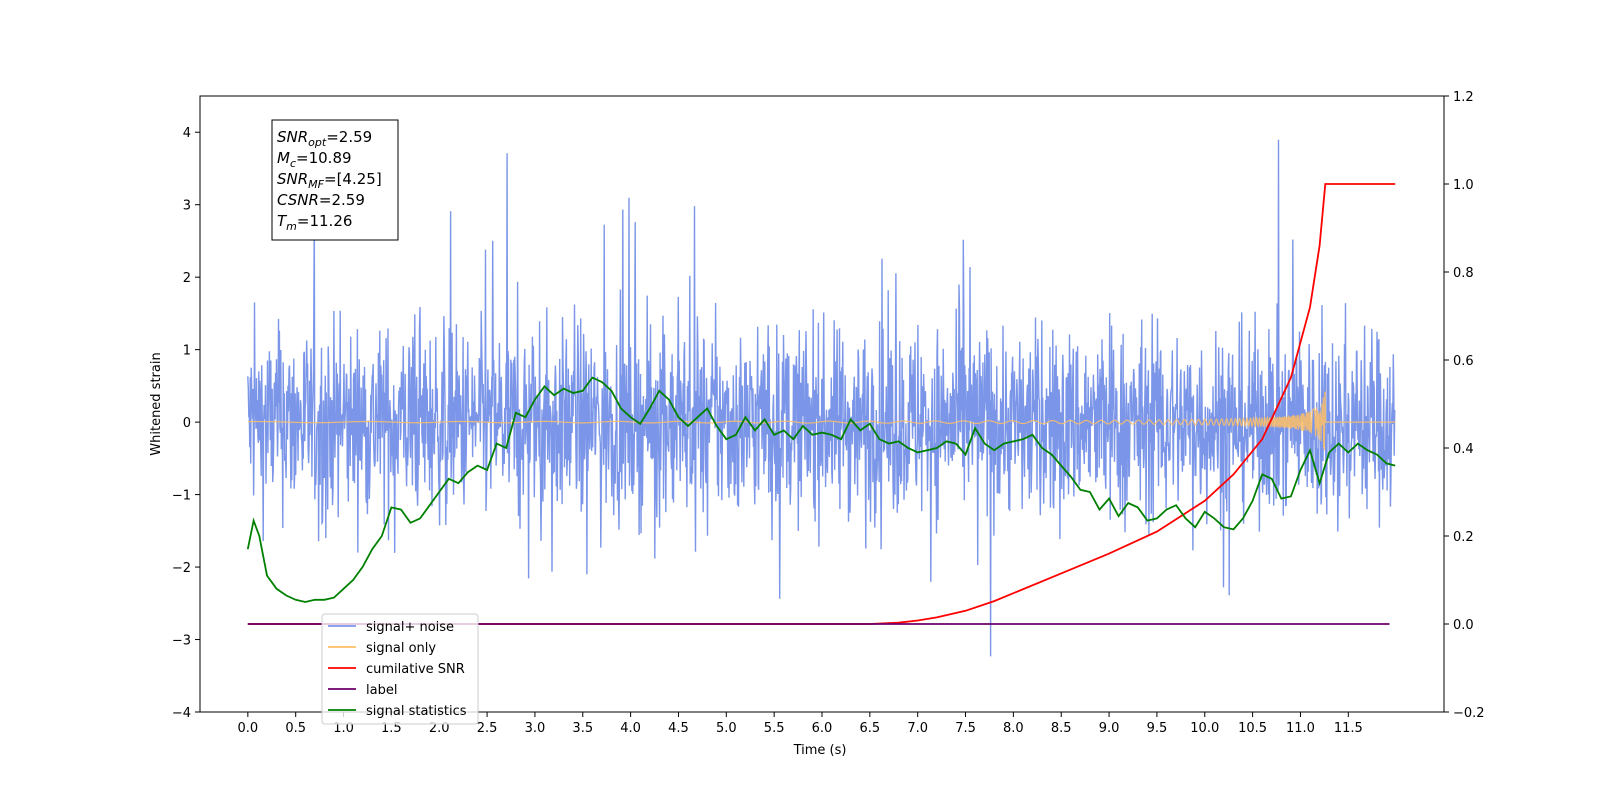  I want to click on x-tick-label: 4.5, so click(678, 728).